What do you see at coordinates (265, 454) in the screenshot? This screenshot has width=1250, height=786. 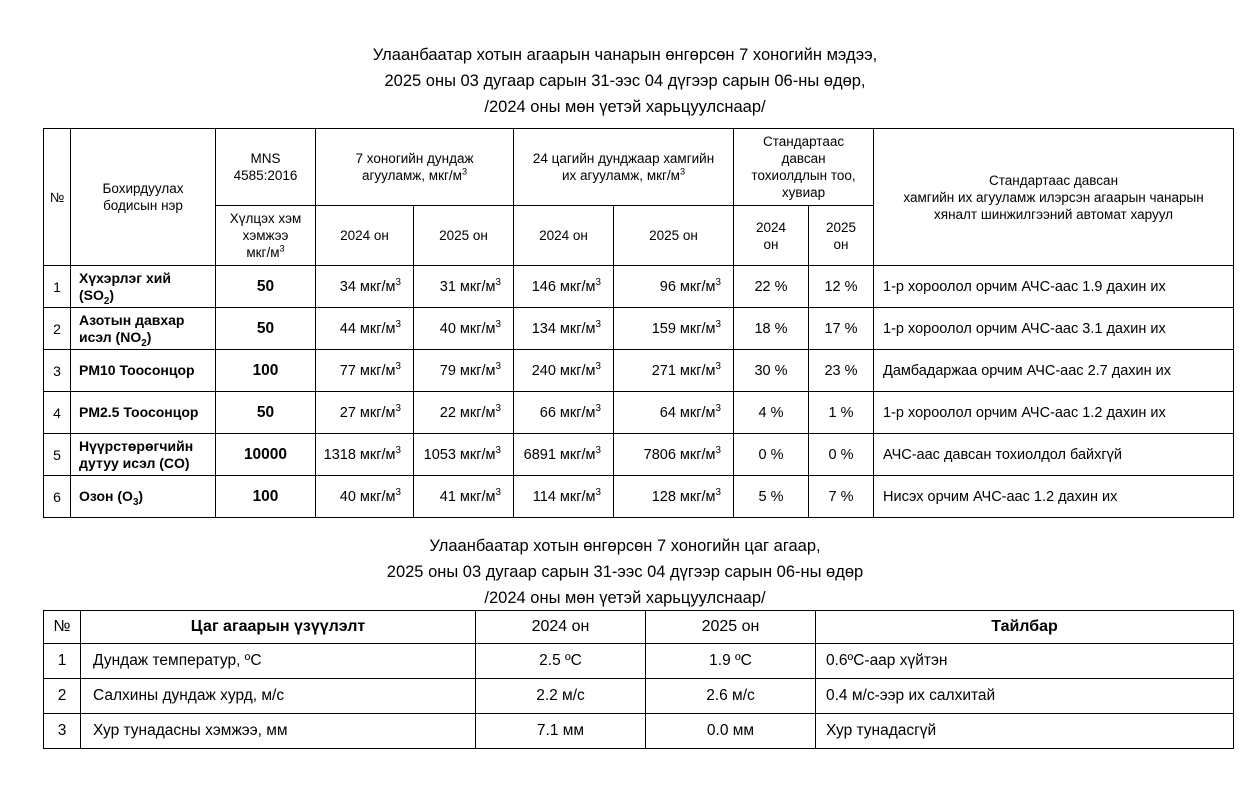 I see `air-row-limit: 10000` at bounding box center [265, 454].